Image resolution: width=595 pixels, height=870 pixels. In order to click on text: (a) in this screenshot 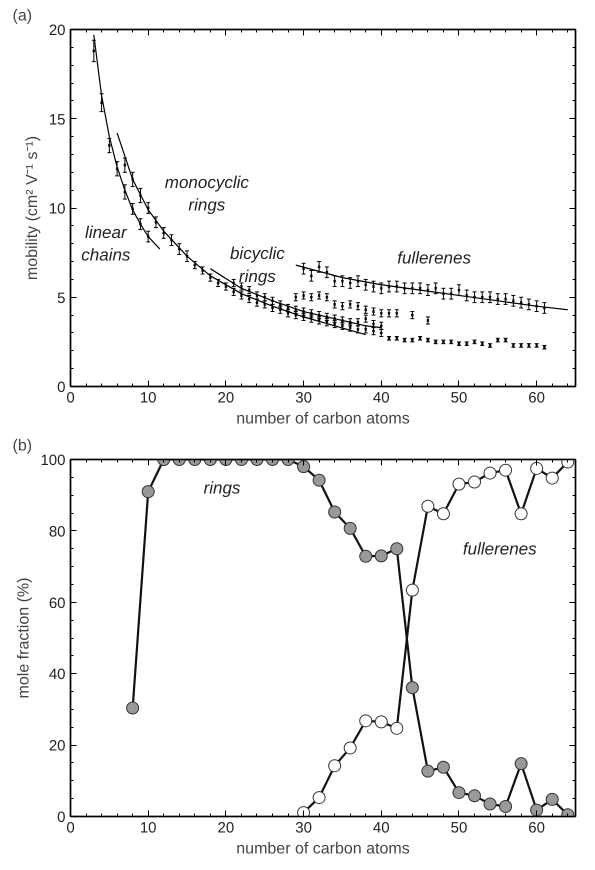, I will do `click(22, 16)`.